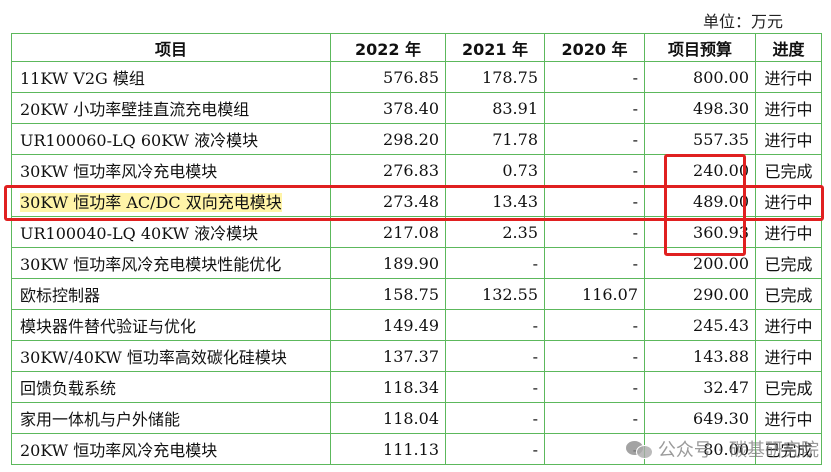 Image resolution: width=831 pixels, height=472 pixels. Describe the element at coordinates (416, 294) in the screenshot. I see `table-row: 欧标控制器 158.75 132.55 116.07 290.00 已完成` at that location.